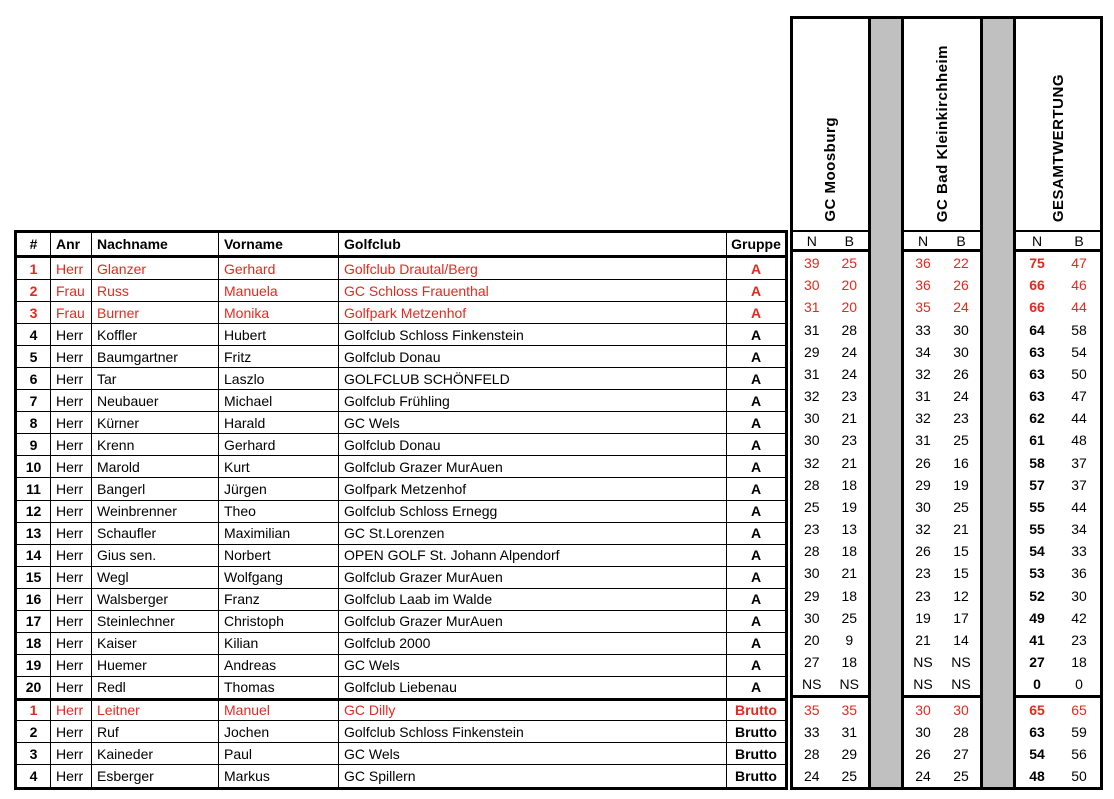  What do you see at coordinates (942, 640) in the screenshot?
I see `score-row: 21 14` at bounding box center [942, 640].